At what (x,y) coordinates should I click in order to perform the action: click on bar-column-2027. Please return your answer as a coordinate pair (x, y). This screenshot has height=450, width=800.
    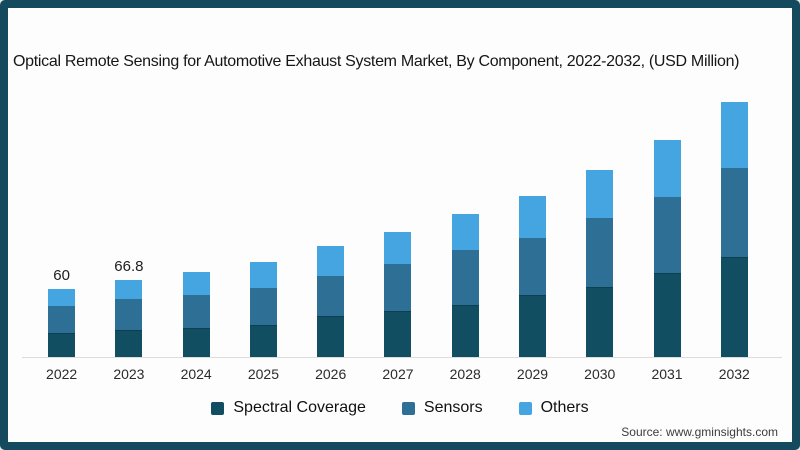
    Looking at the image, I should click on (397, 212).